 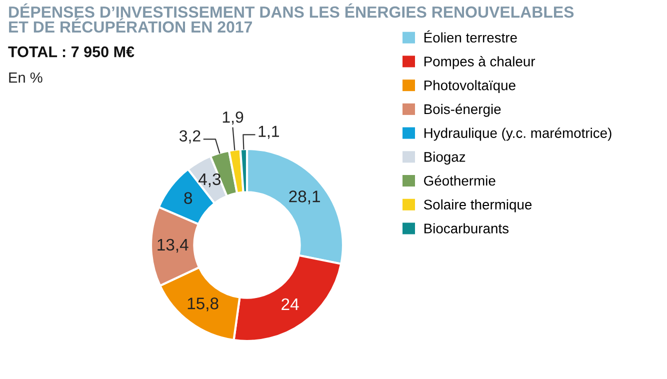 What do you see at coordinates (460, 180) in the screenshot?
I see `legend-label: Géothermie` at bounding box center [460, 180].